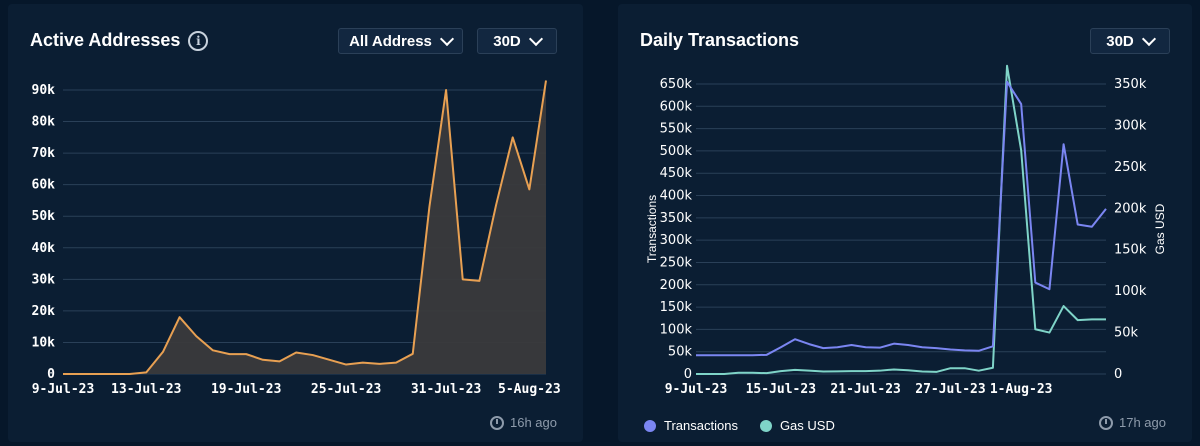 The image size is (1200, 446). What do you see at coordinates (781, 389) in the screenshot?
I see `x-tick-label: 15-Jul-23` at bounding box center [781, 389].